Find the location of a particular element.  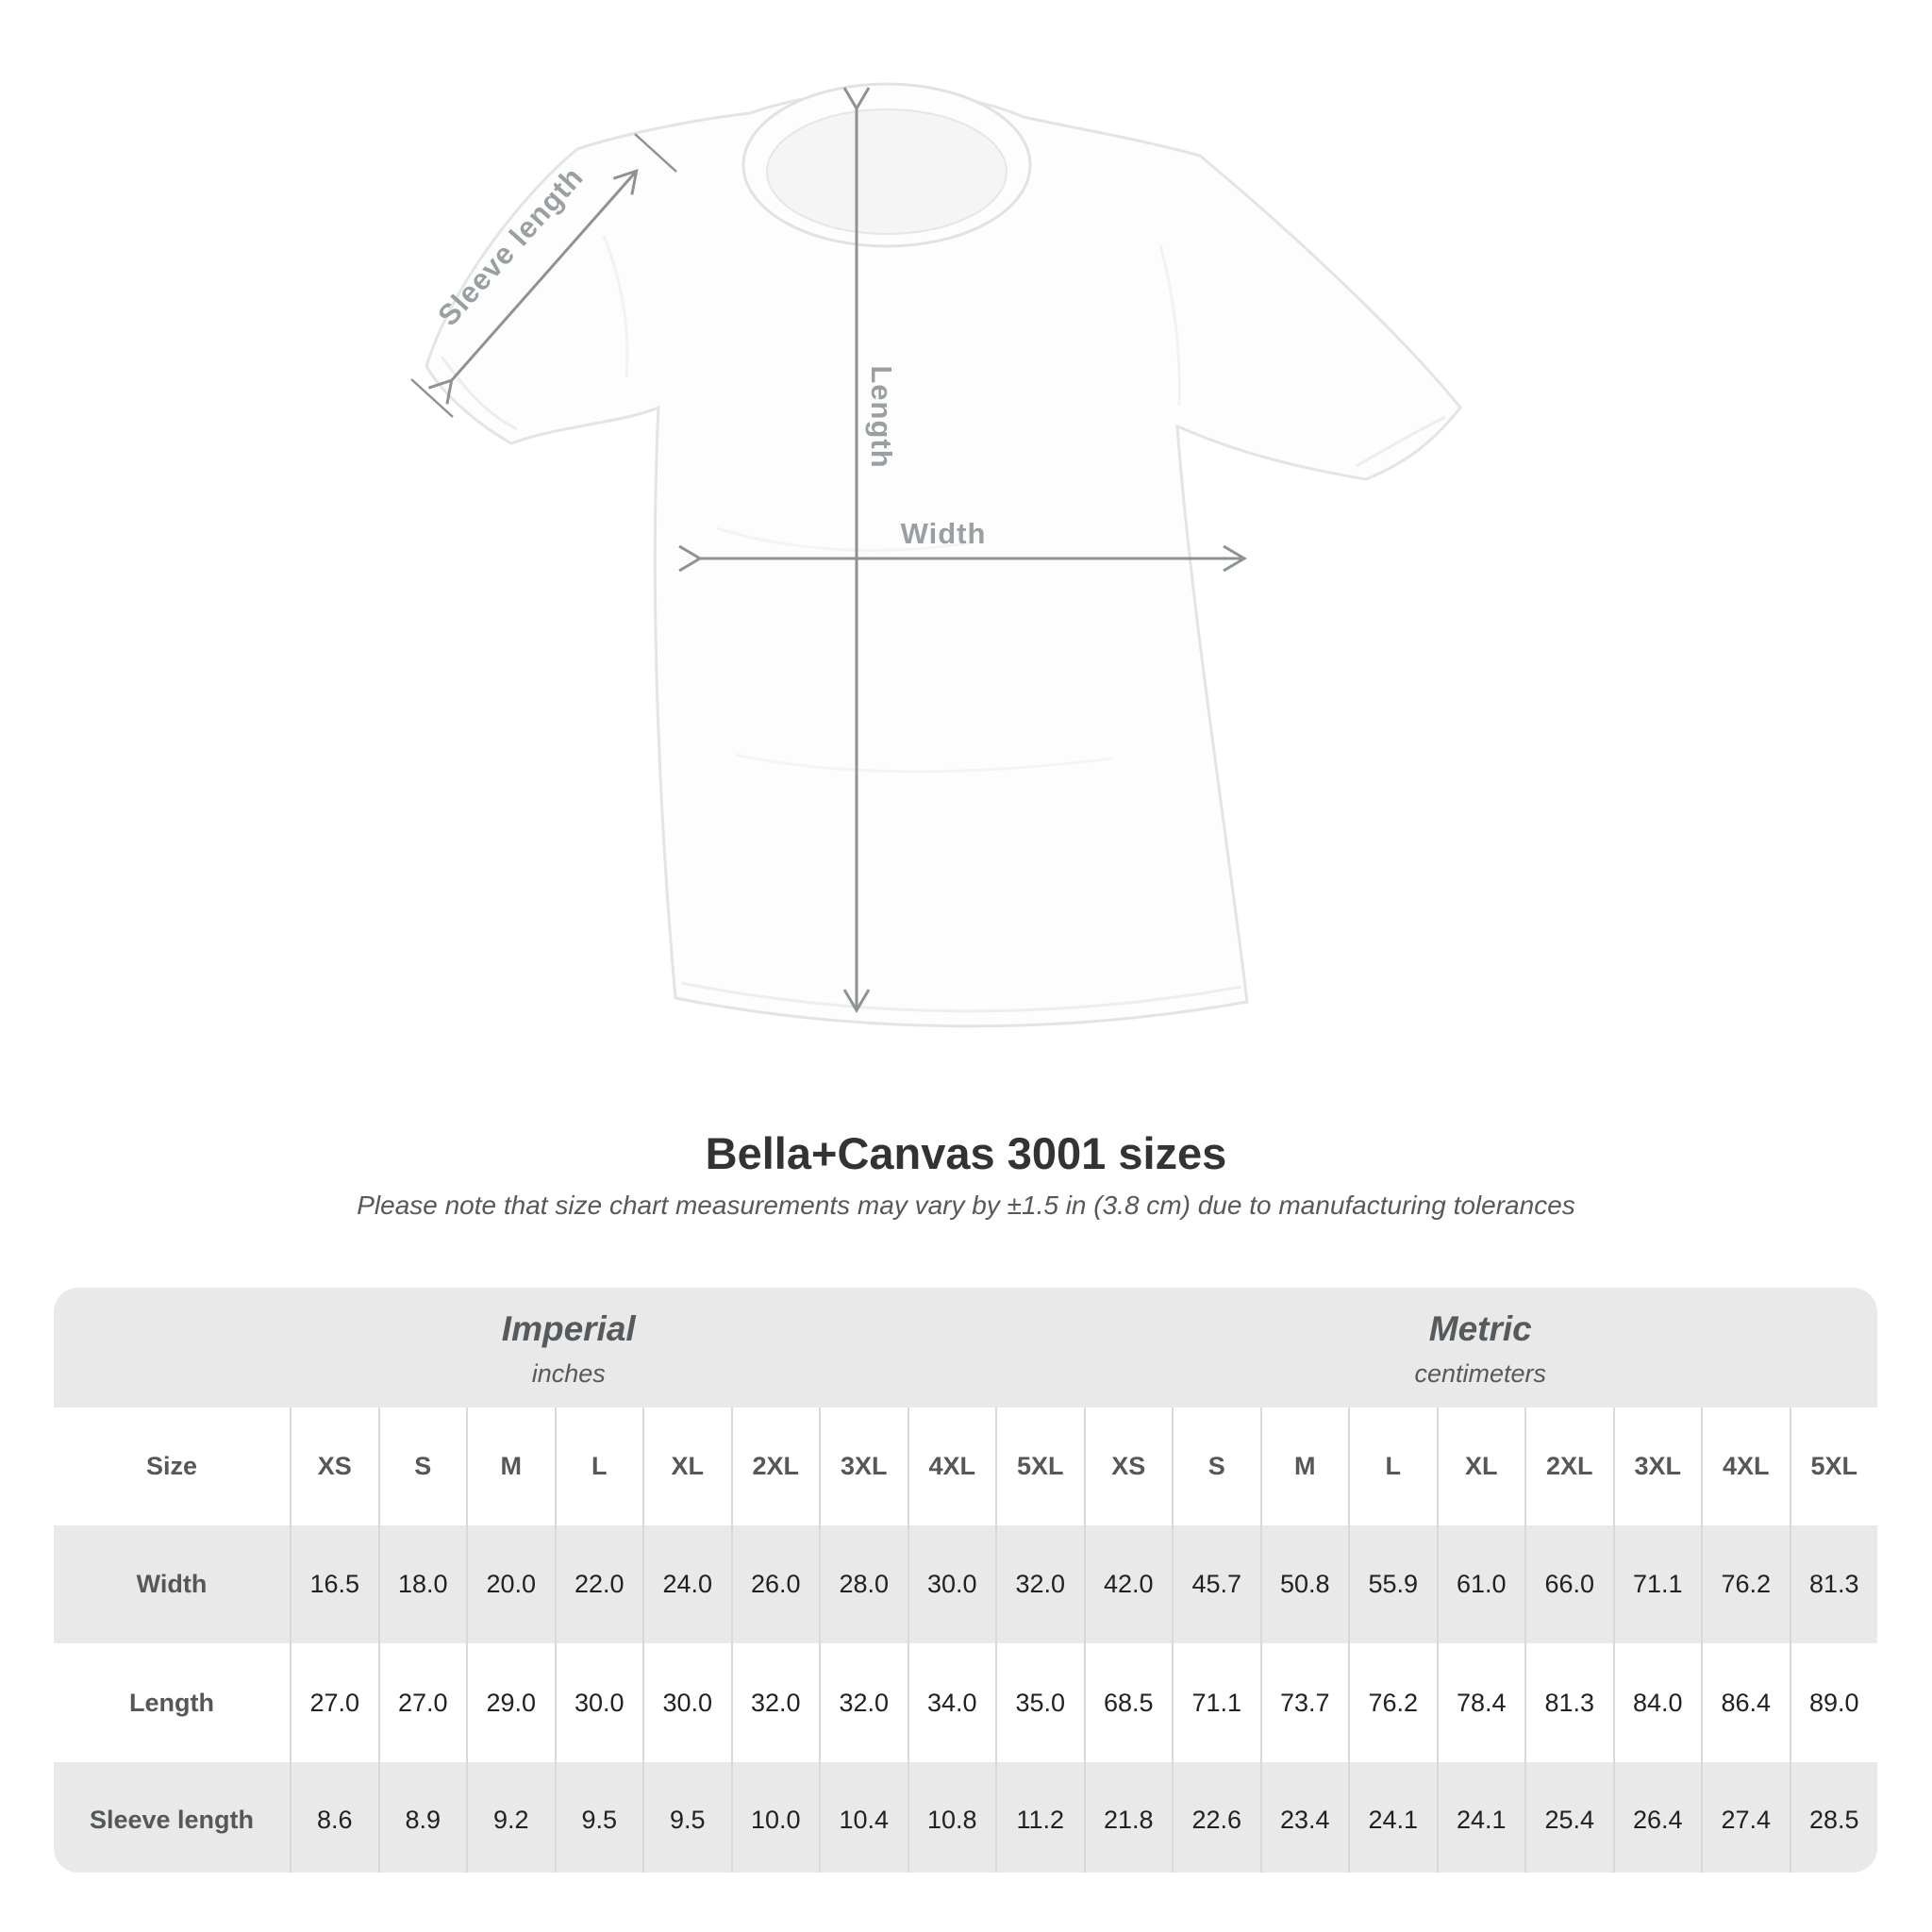

value-cell: 23.4 is located at coordinates (1304, 1817).